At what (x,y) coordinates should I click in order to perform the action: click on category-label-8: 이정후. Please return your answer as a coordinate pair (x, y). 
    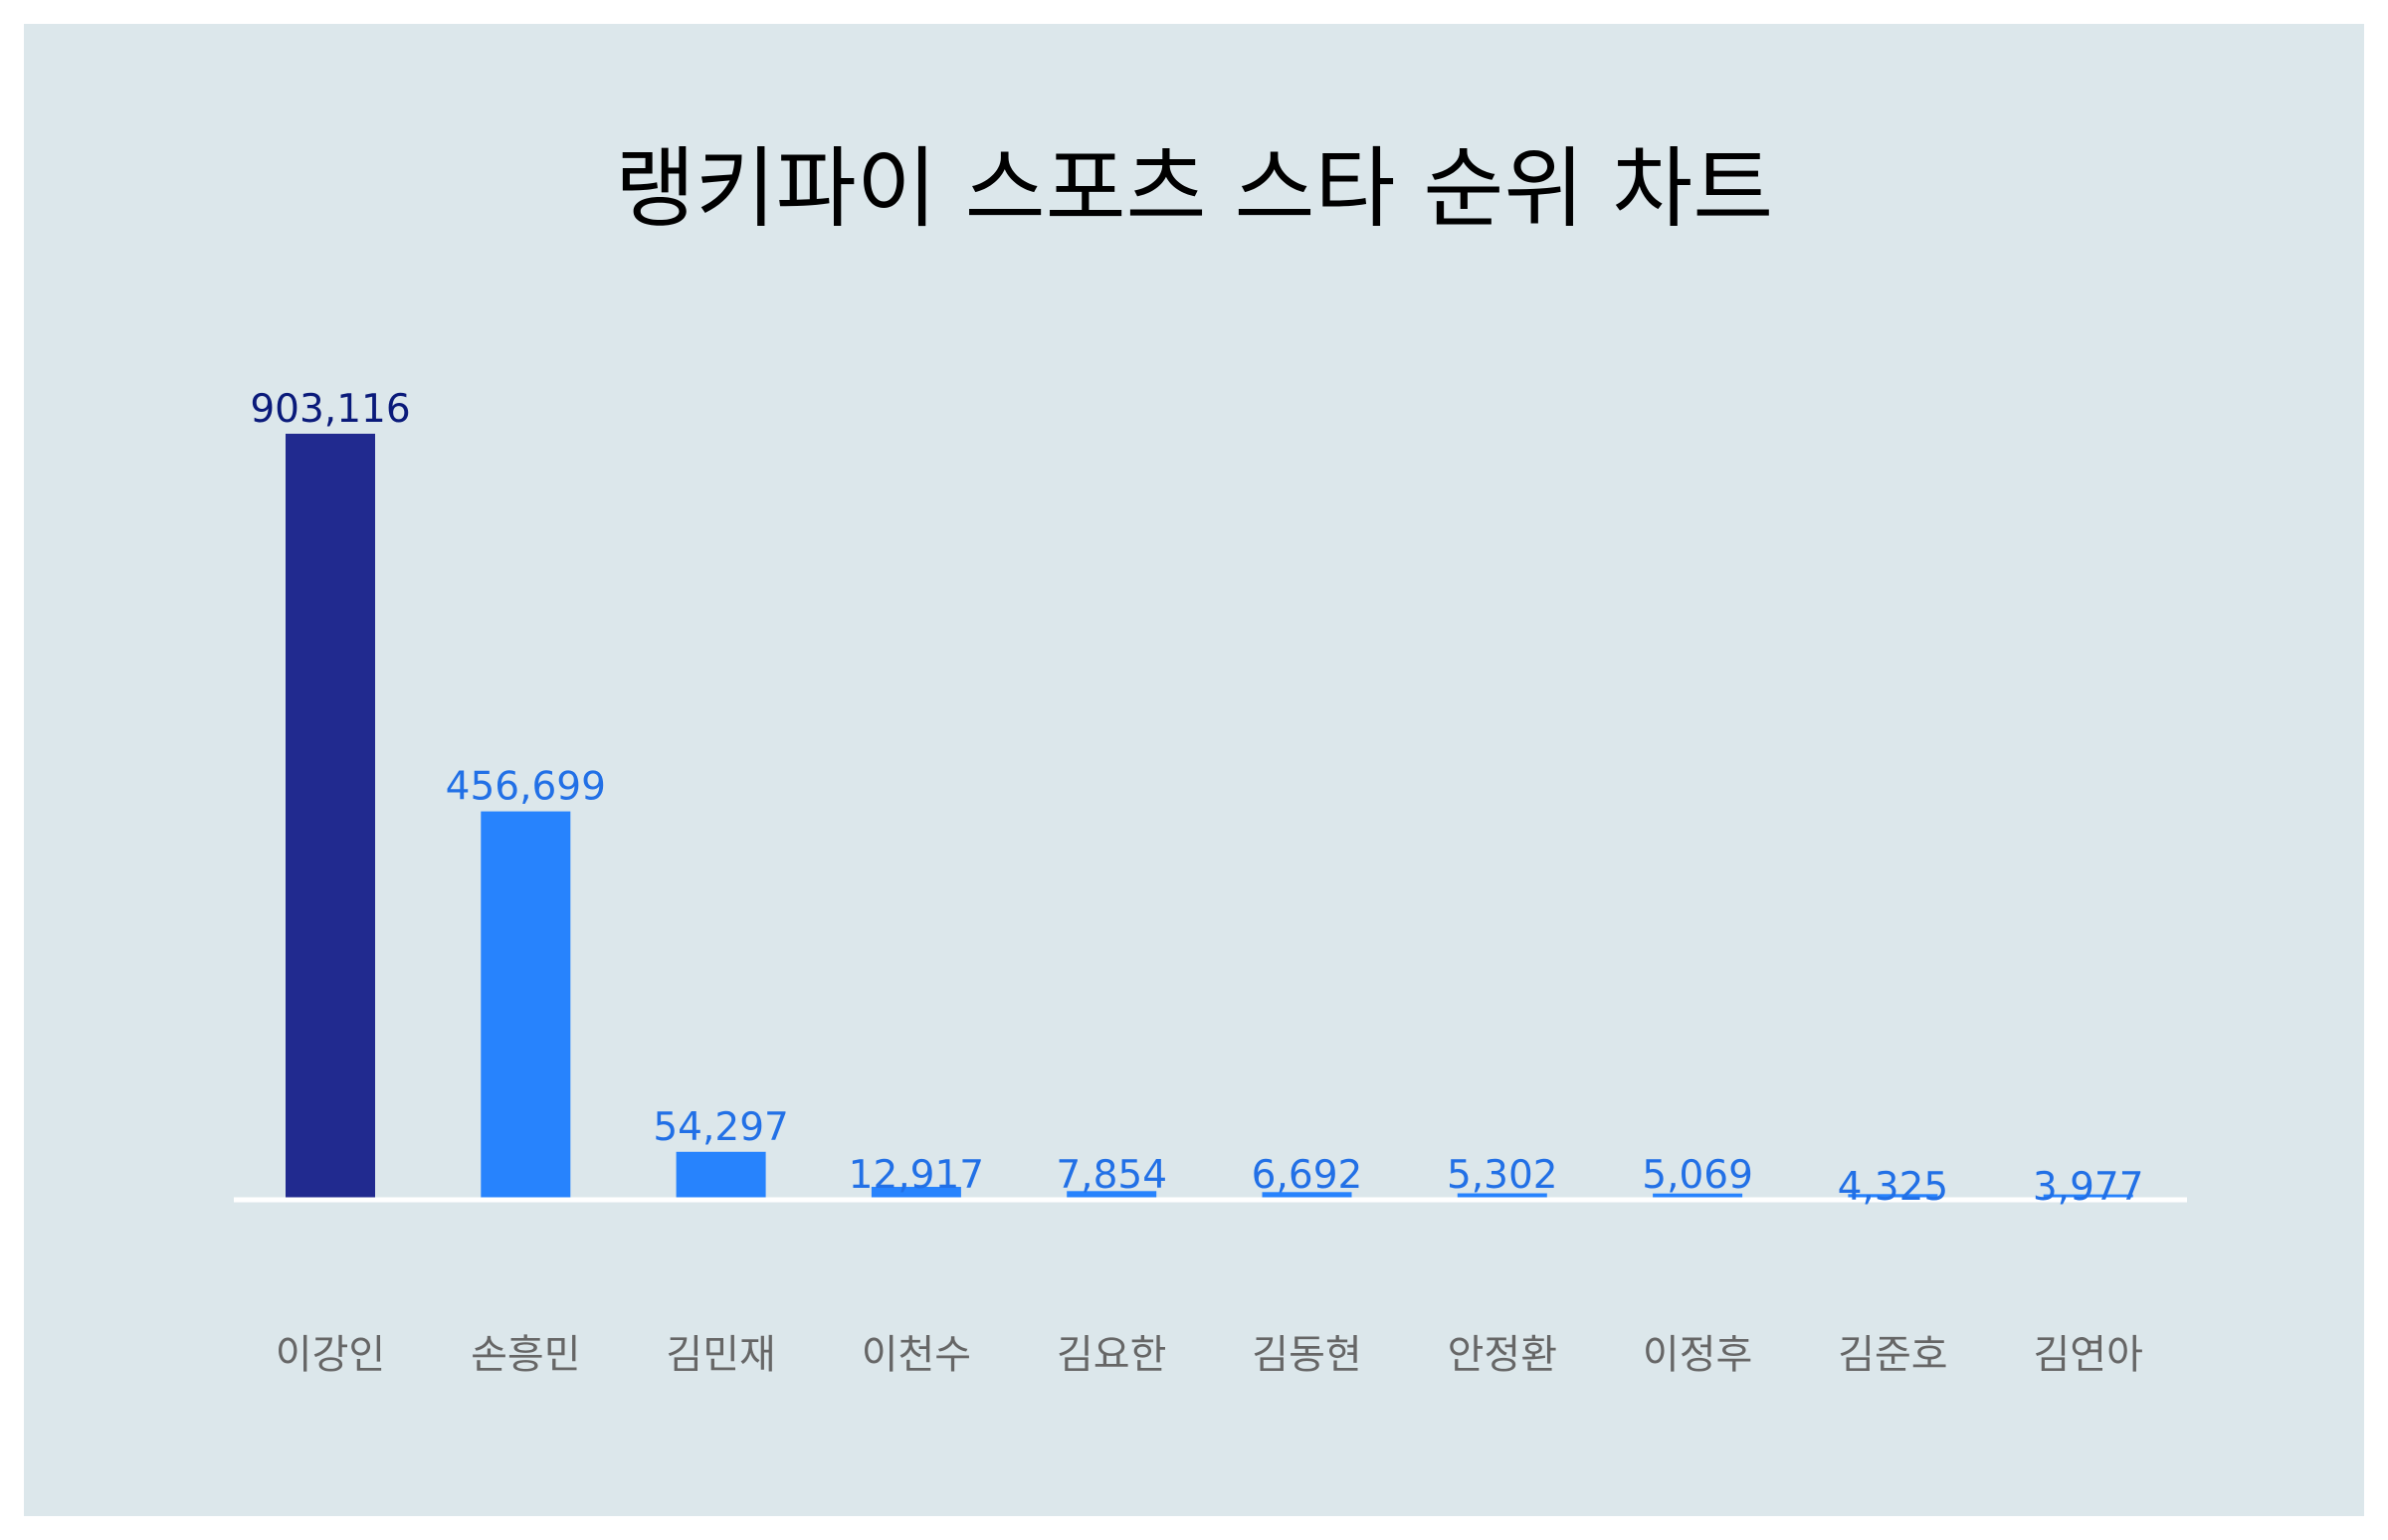
    Looking at the image, I should click on (1697, 1355).